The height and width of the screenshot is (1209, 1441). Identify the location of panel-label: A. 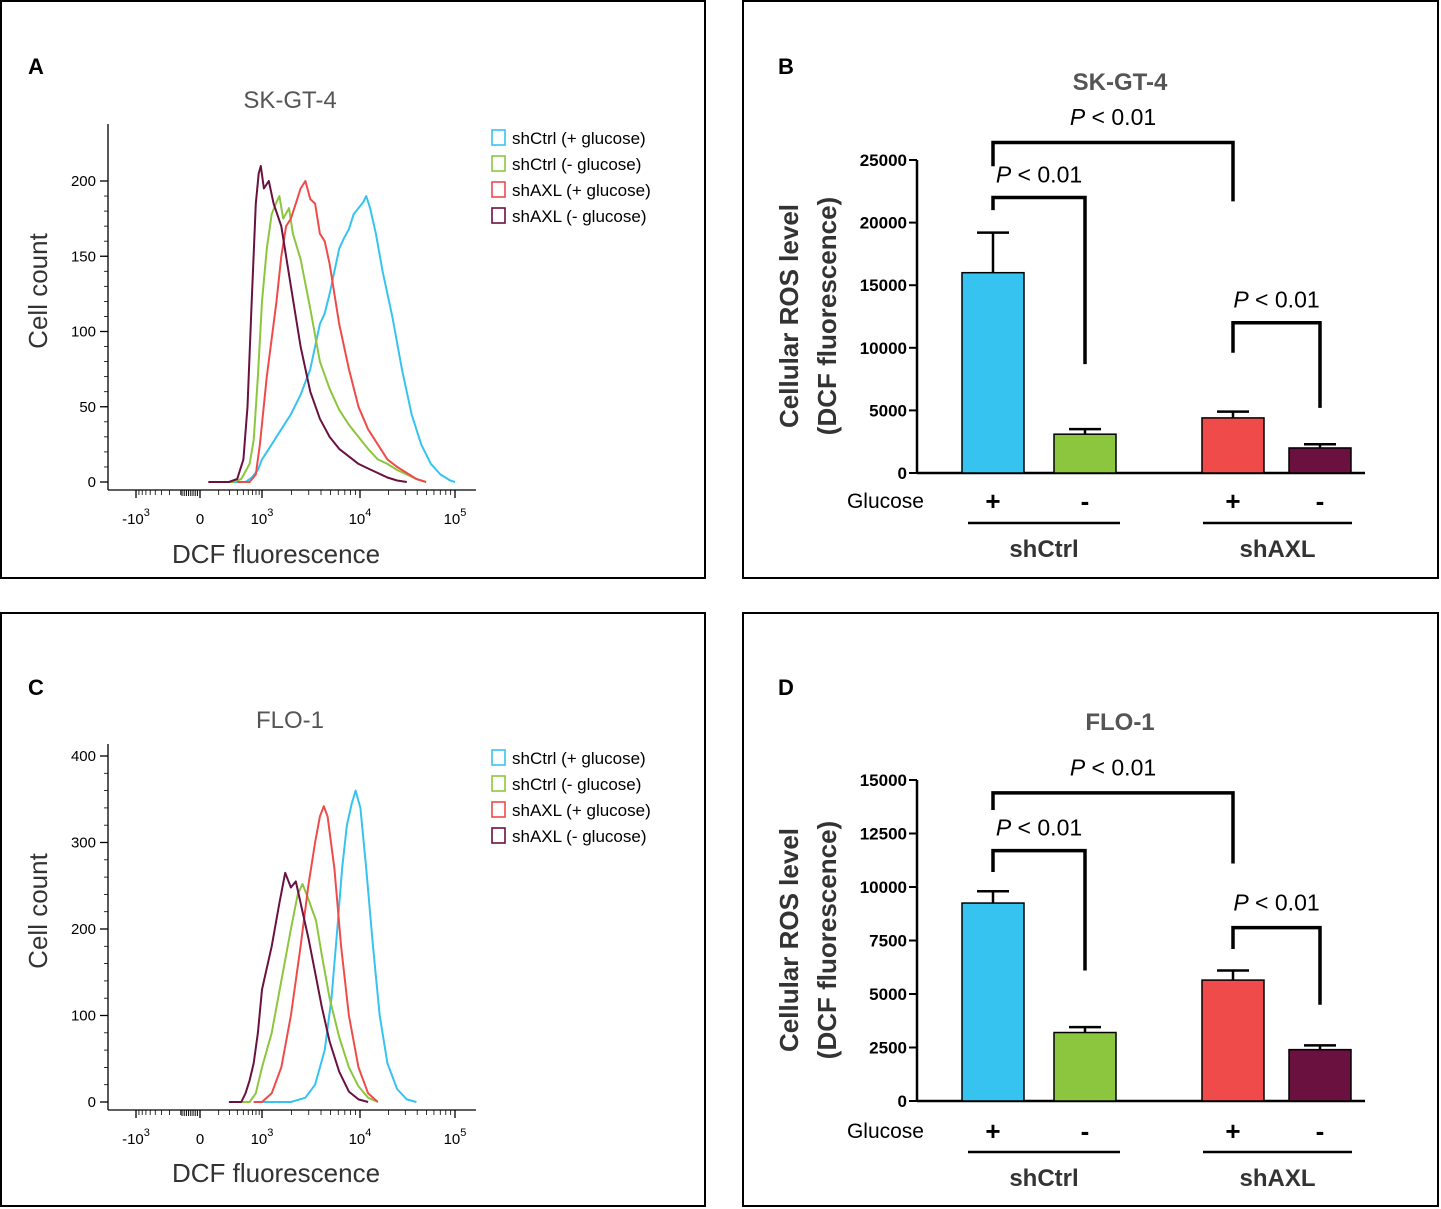
(36, 66).